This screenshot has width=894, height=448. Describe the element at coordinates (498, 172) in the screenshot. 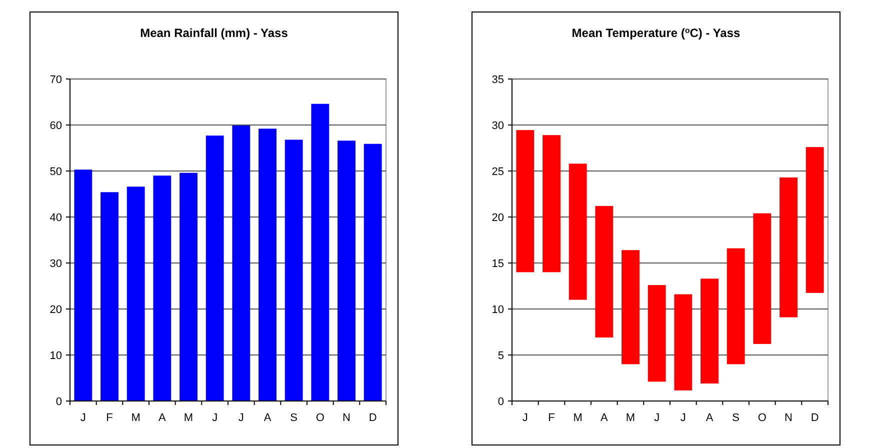

I see `y-tick-label: 25` at that location.